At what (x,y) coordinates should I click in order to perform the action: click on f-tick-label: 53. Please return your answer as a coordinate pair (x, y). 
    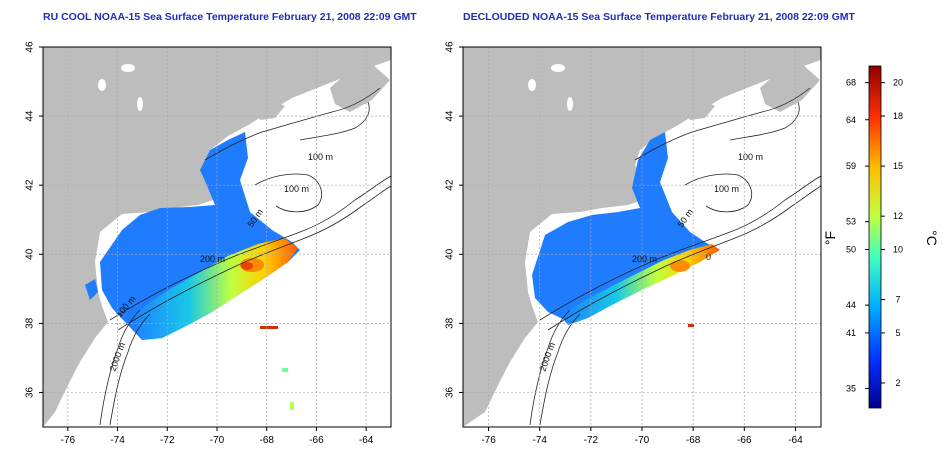
    Looking at the image, I should click on (851, 222).